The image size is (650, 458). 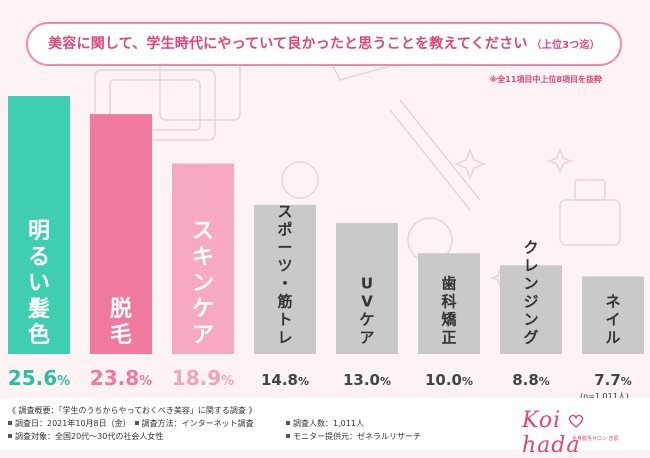 What do you see at coordinates (288, 44) in the screenshot?
I see `title-main: 美容に関して、学生時代にやっていて良かったと思うことを教えてください` at bounding box center [288, 44].